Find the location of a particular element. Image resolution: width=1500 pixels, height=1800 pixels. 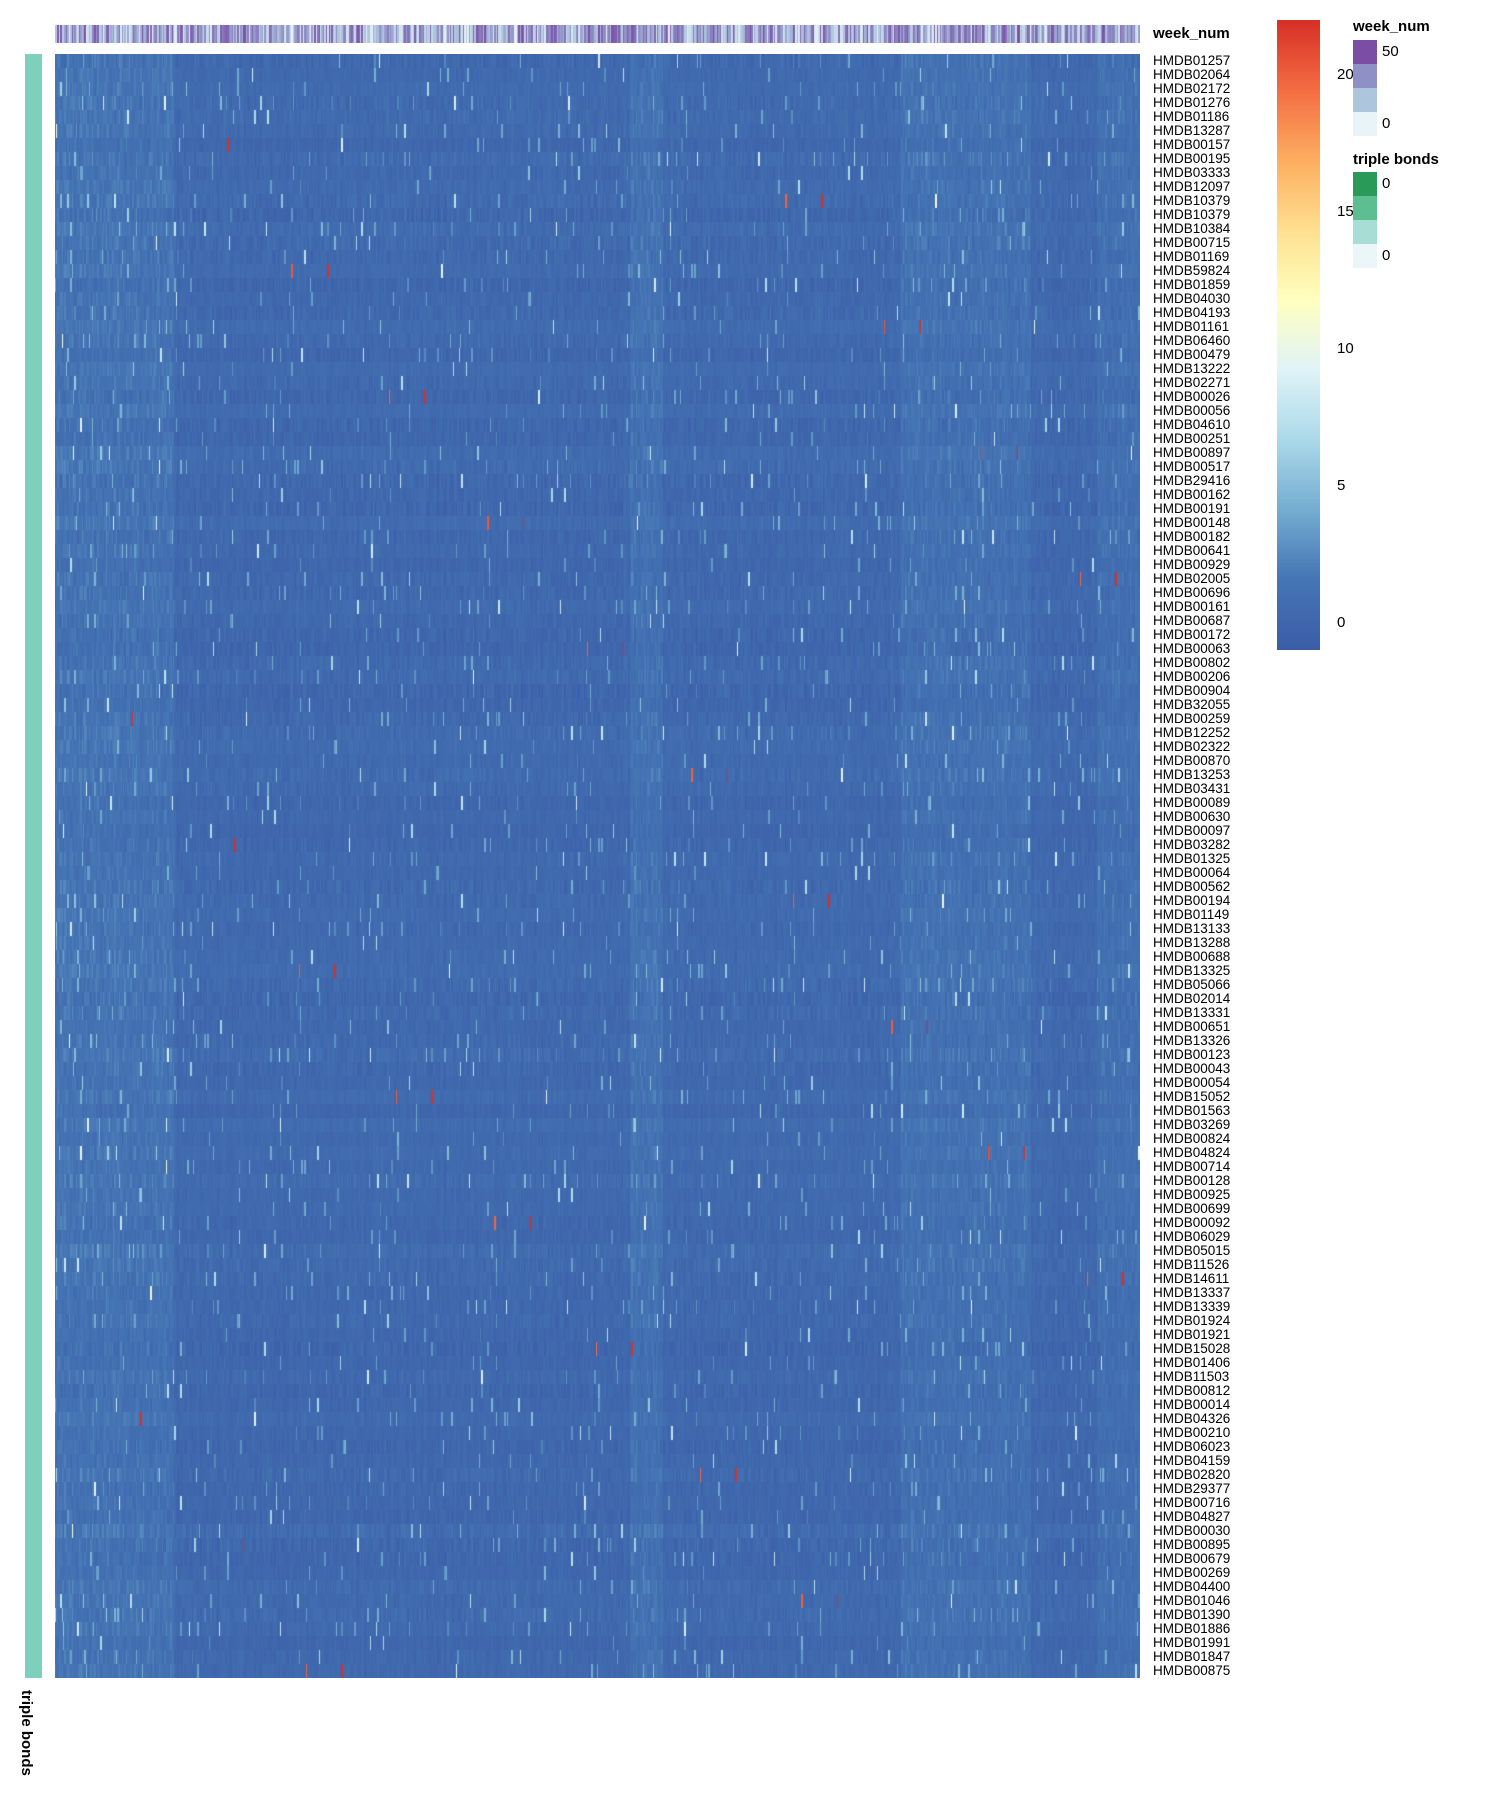

row-label: HMDB02005 is located at coordinates (1192, 578).